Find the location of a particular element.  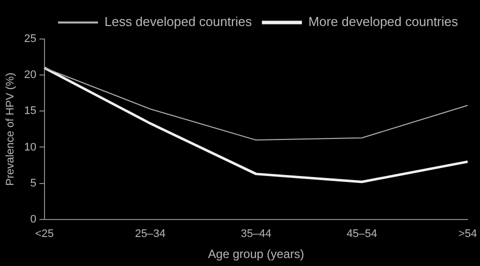

y-tick-label: 5 is located at coordinates (33, 183).